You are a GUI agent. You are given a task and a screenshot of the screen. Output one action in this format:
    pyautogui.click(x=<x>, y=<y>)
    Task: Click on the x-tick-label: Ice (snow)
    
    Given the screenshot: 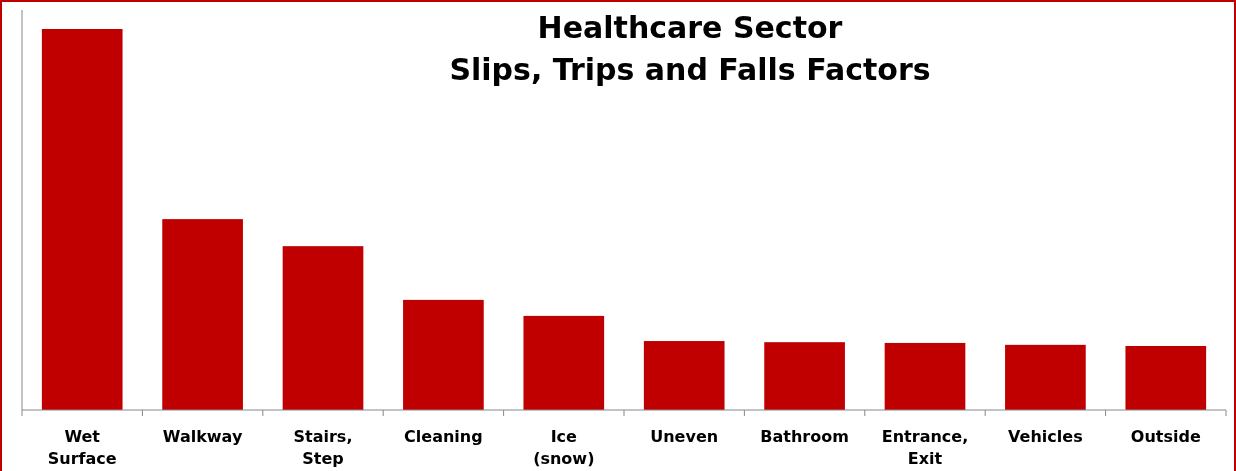 What is the action you would take?
    pyautogui.click(x=564, y=447)
    